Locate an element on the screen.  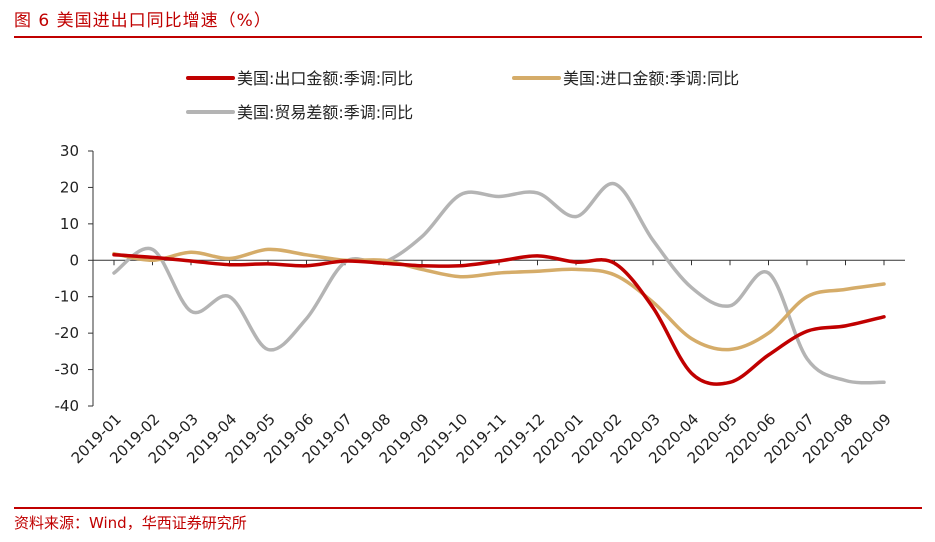
y-tick-label: -10 is located at coordinates (67, 297).